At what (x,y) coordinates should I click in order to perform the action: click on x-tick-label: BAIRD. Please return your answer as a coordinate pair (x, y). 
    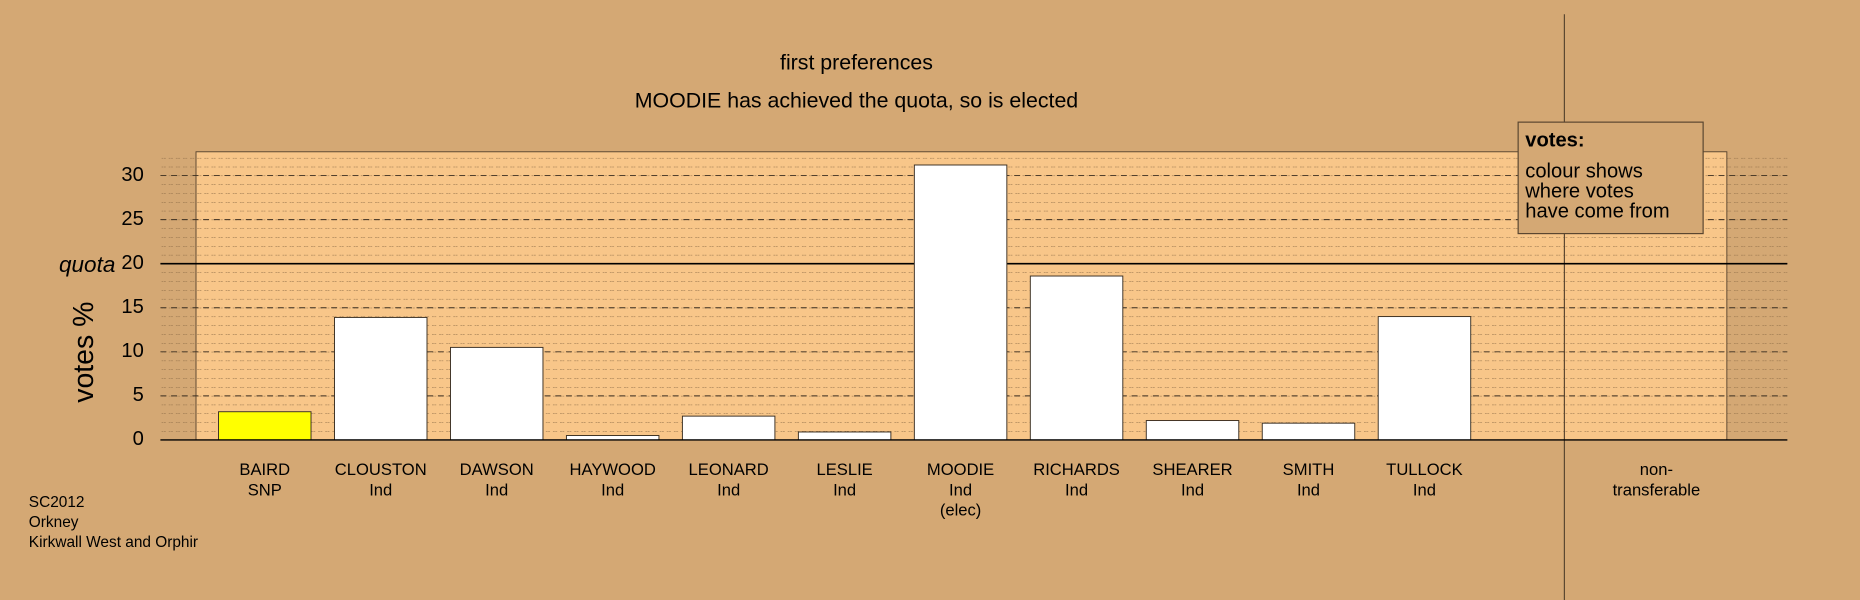
    Looking at the image, I should click on (264, 469).